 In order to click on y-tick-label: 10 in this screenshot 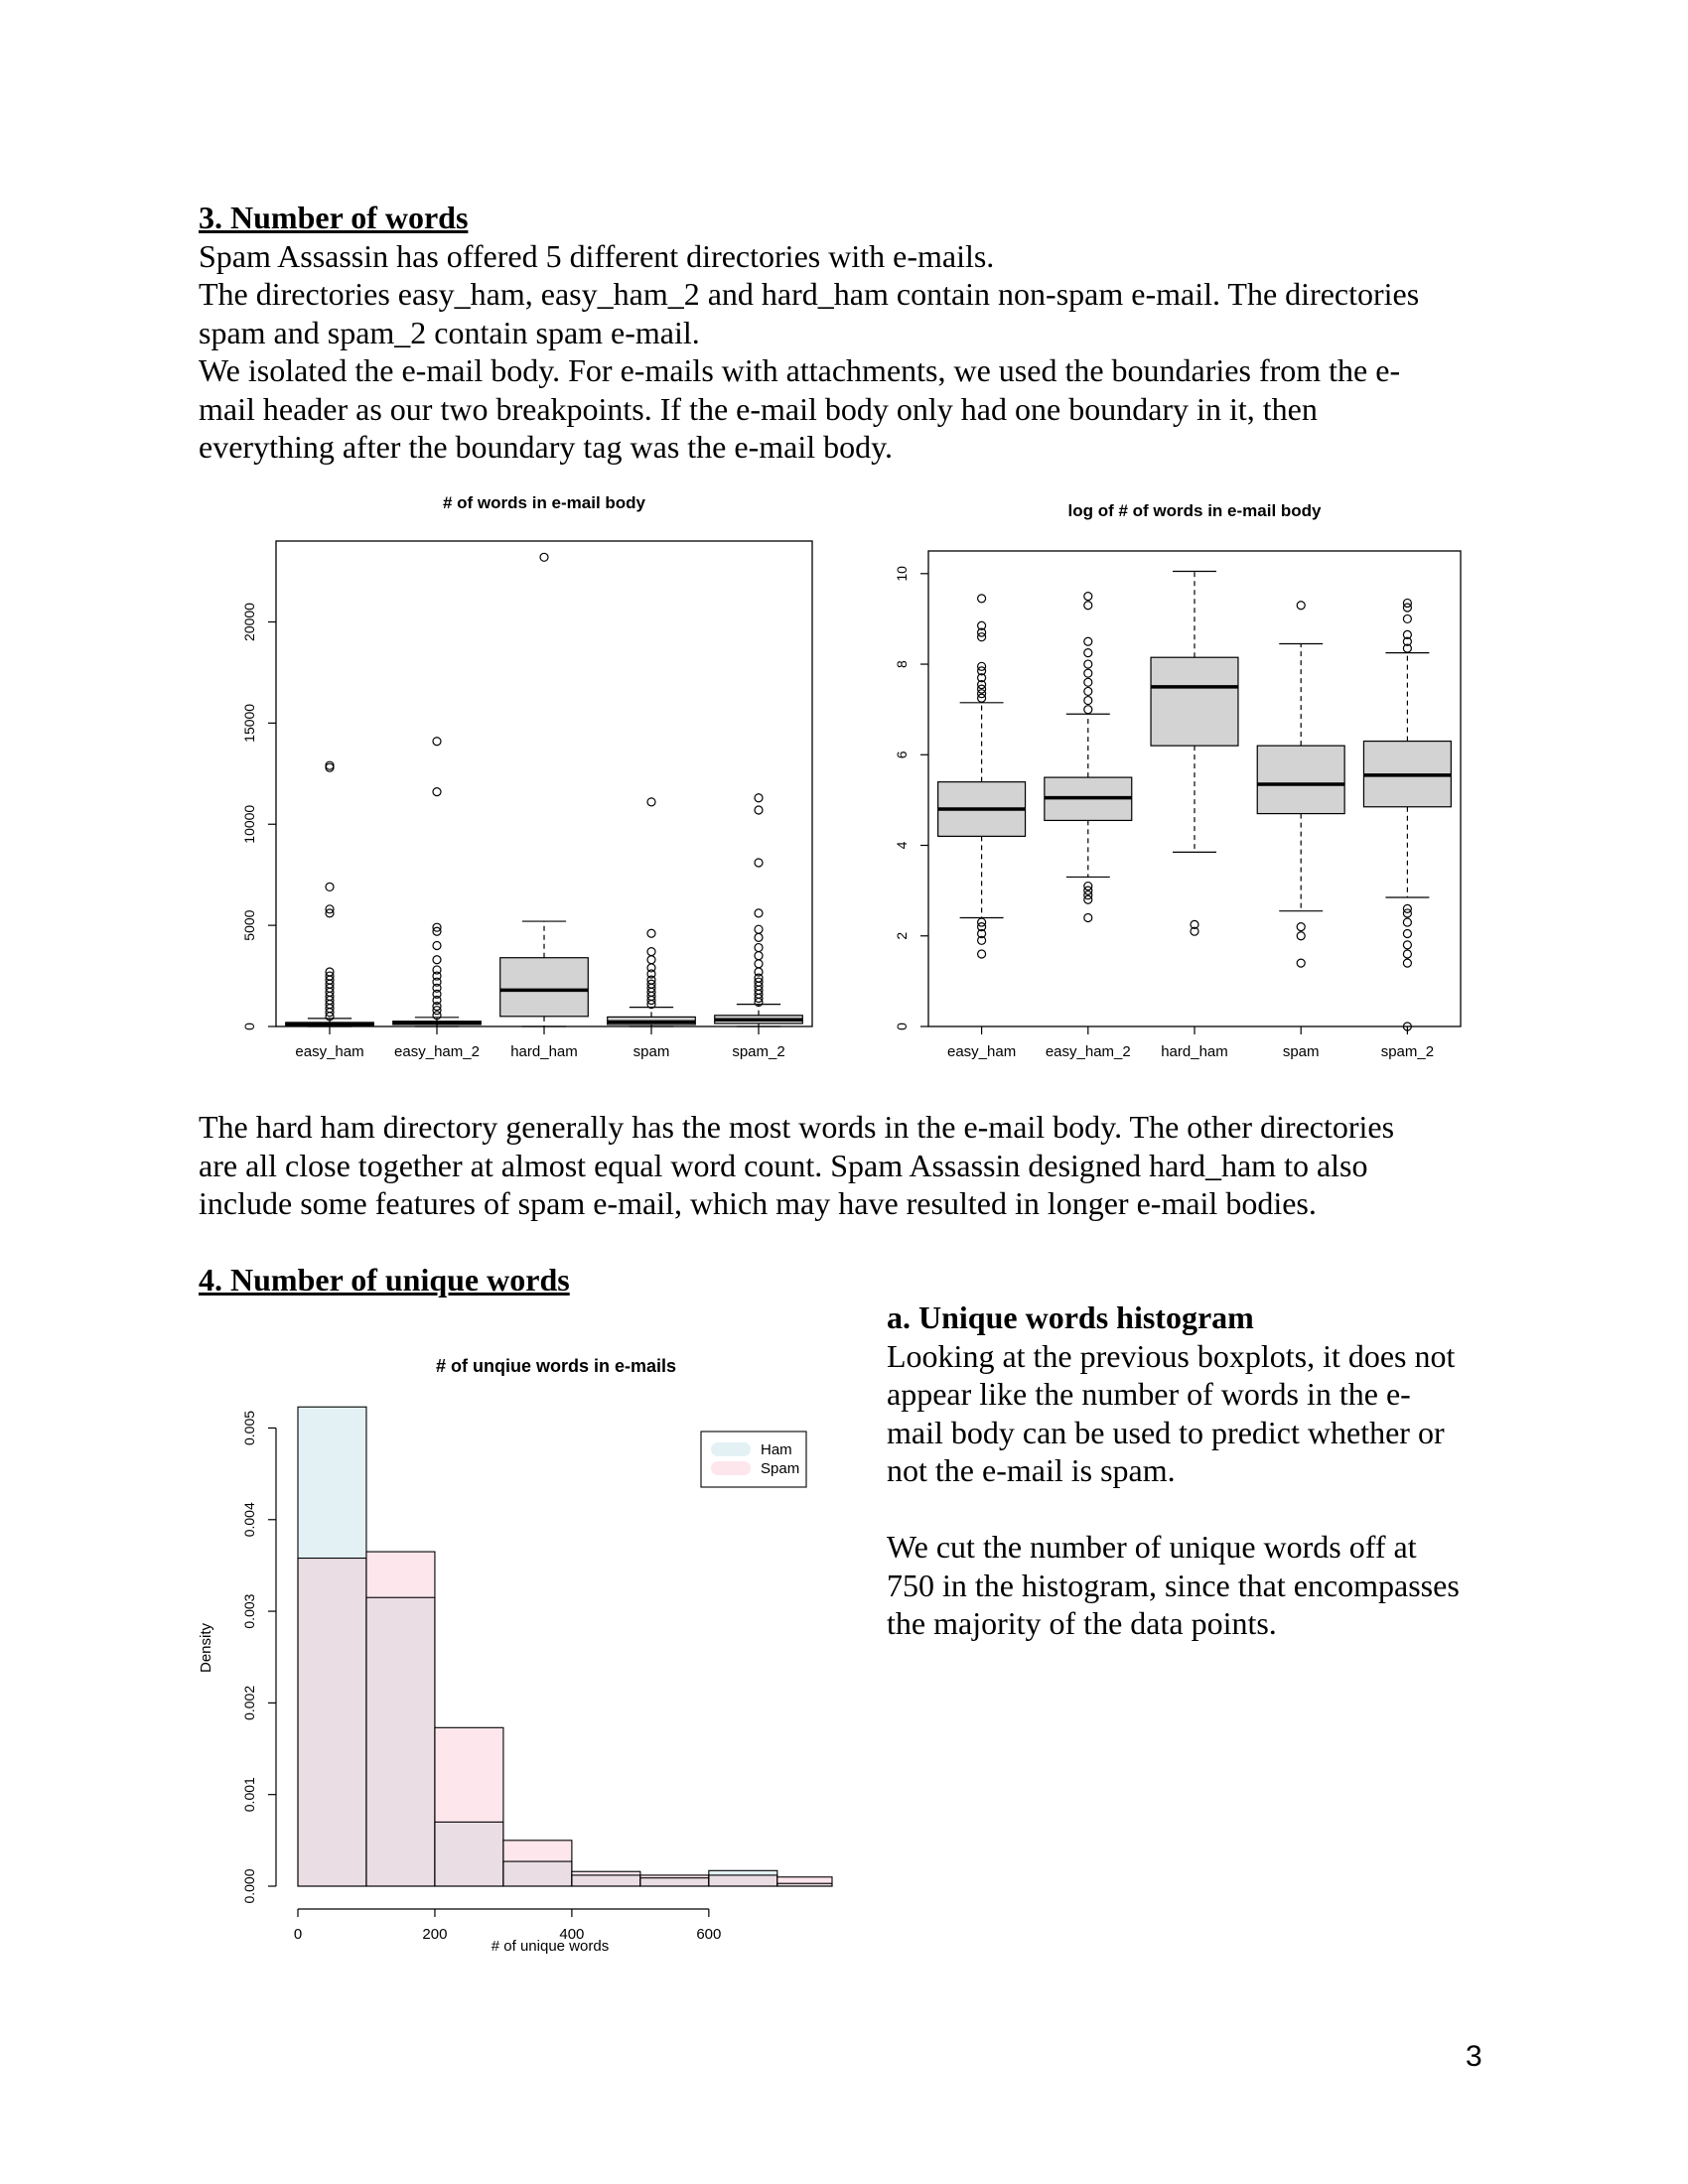, I will do `click(902, 574)`.